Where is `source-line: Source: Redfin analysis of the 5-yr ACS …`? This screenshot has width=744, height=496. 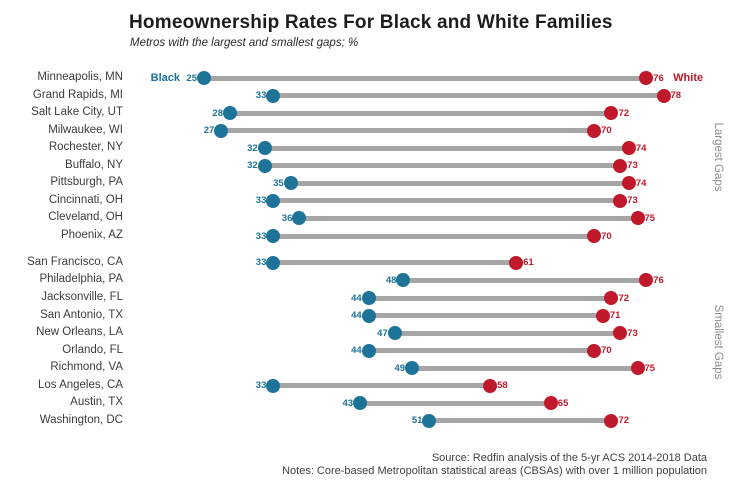
source-line: Source: Redfin analysis of the 5-yr ACS … is located at coordinates (569, 458).